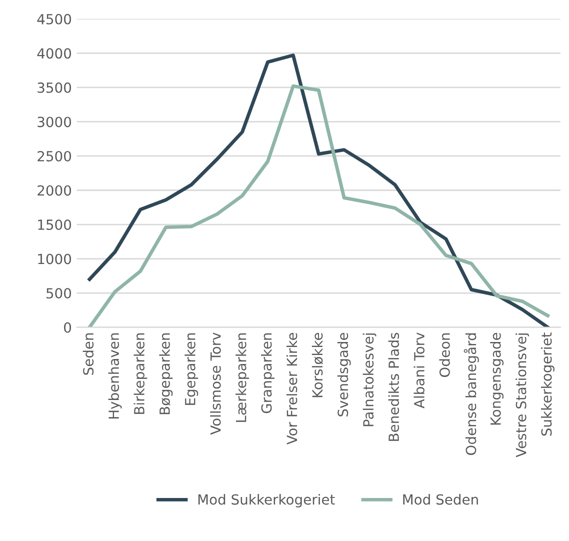  I want to click on x-tick-label: Kongensgade, so click(497, 378).